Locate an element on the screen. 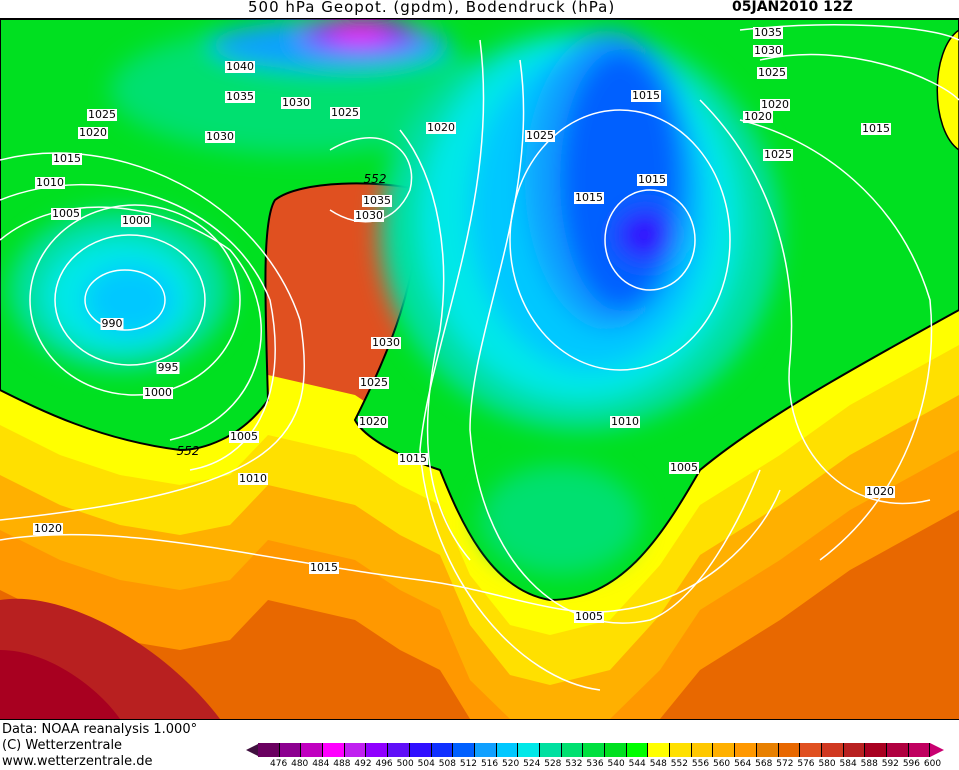 The height and width of the screenshot is (770, 959). warm-patch-northeast is located at coordinates (947, 90).